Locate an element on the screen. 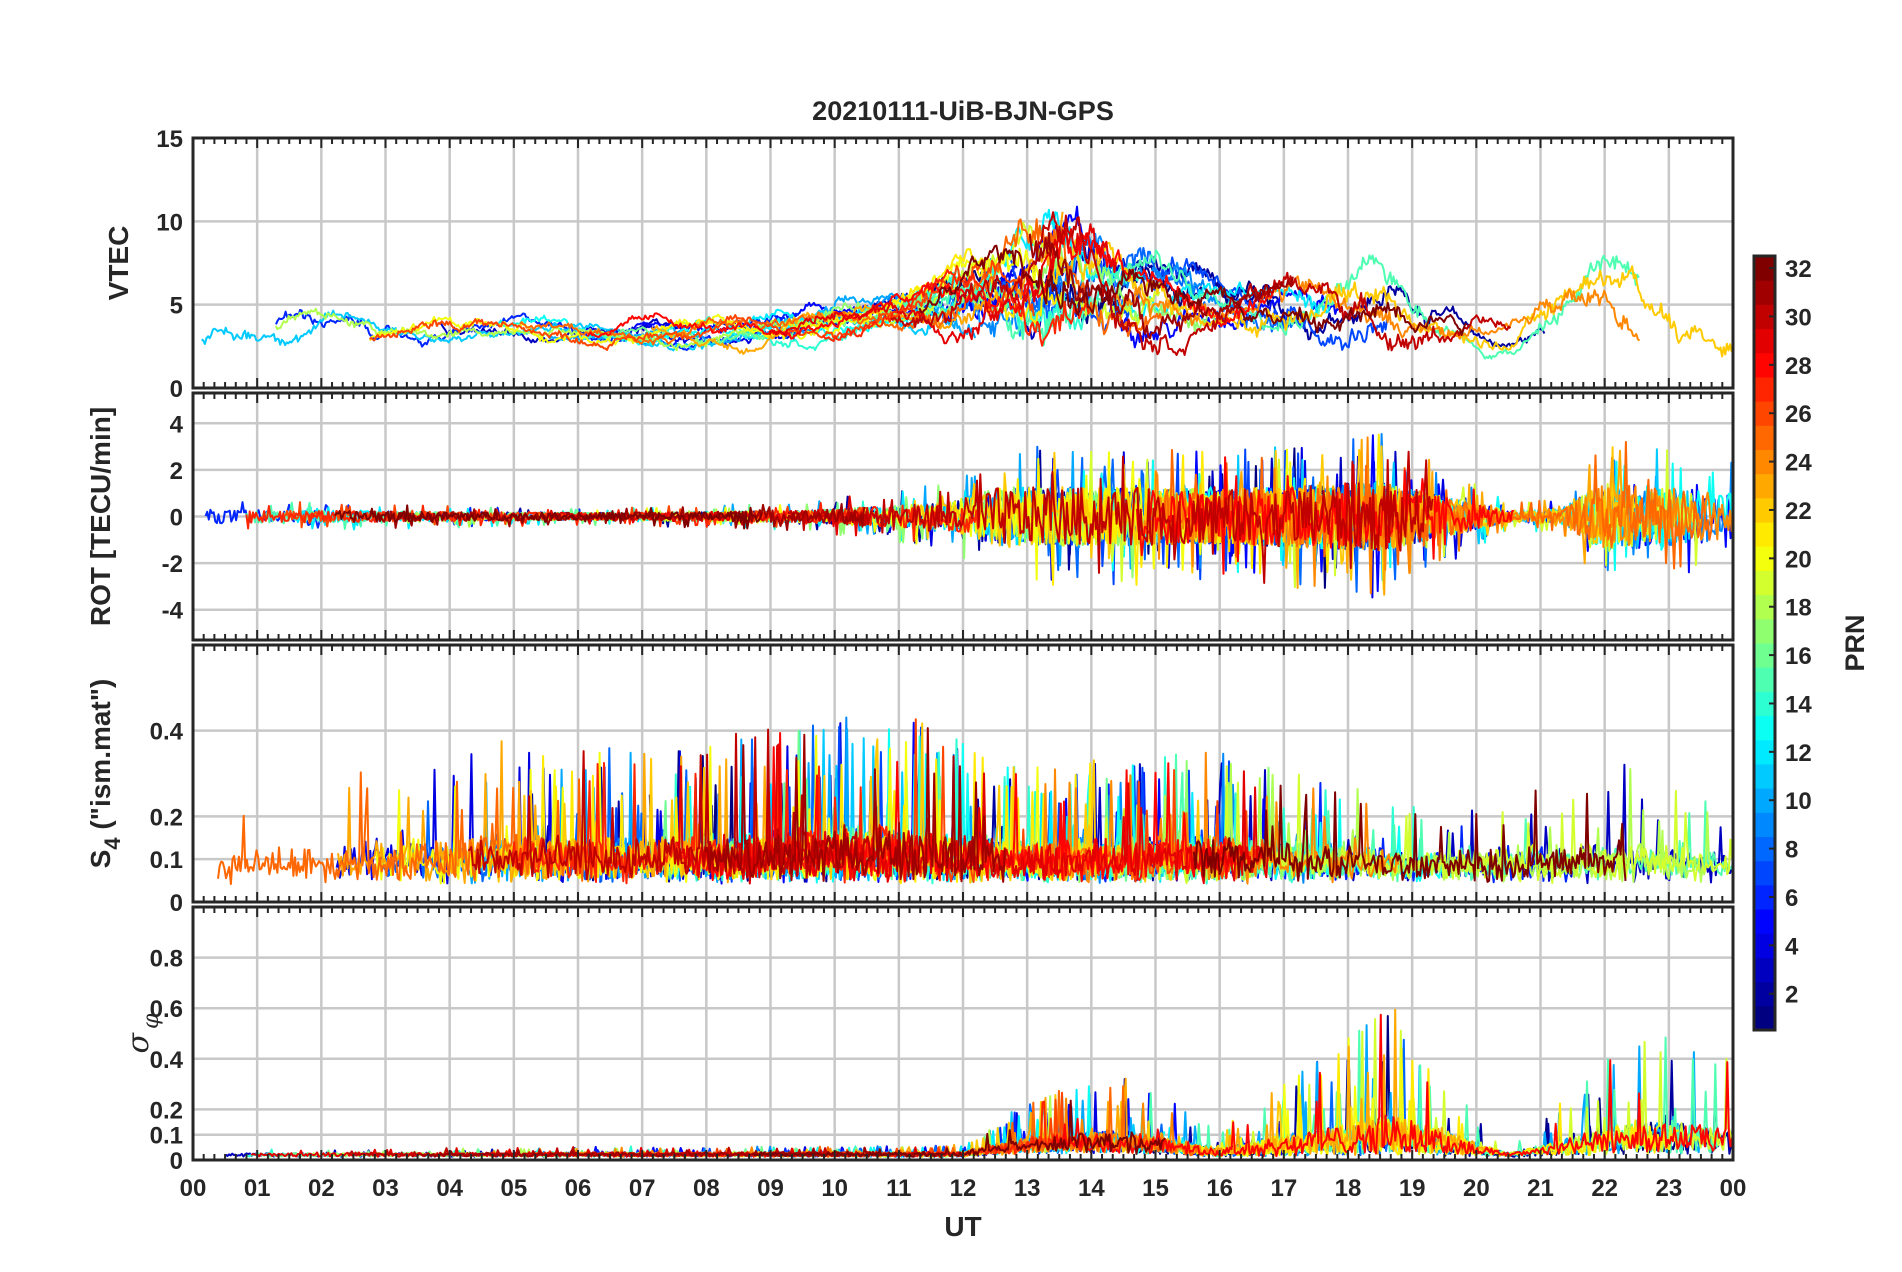 This screenshot has height=1272, width=1902. x-tick-label: 18 is located at coordinates (1348, 1188).